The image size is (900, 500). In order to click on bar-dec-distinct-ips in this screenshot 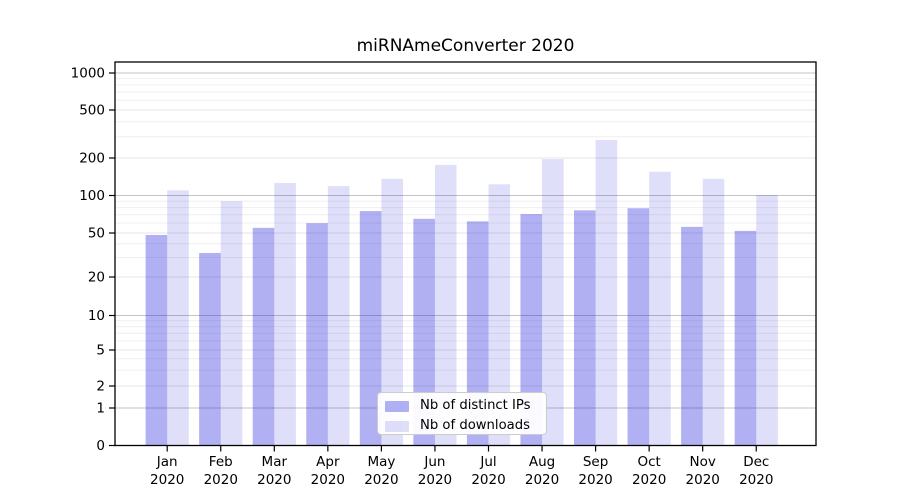, I will do `click(745, 338)`.